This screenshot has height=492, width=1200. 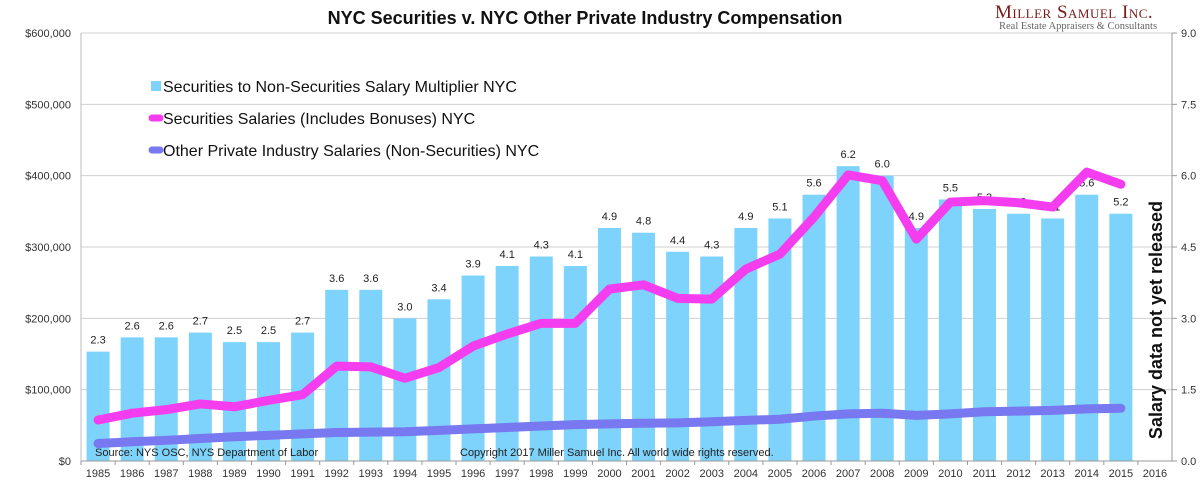 I want to click on x-tick-label: 1999, so click(x=575, y=474).